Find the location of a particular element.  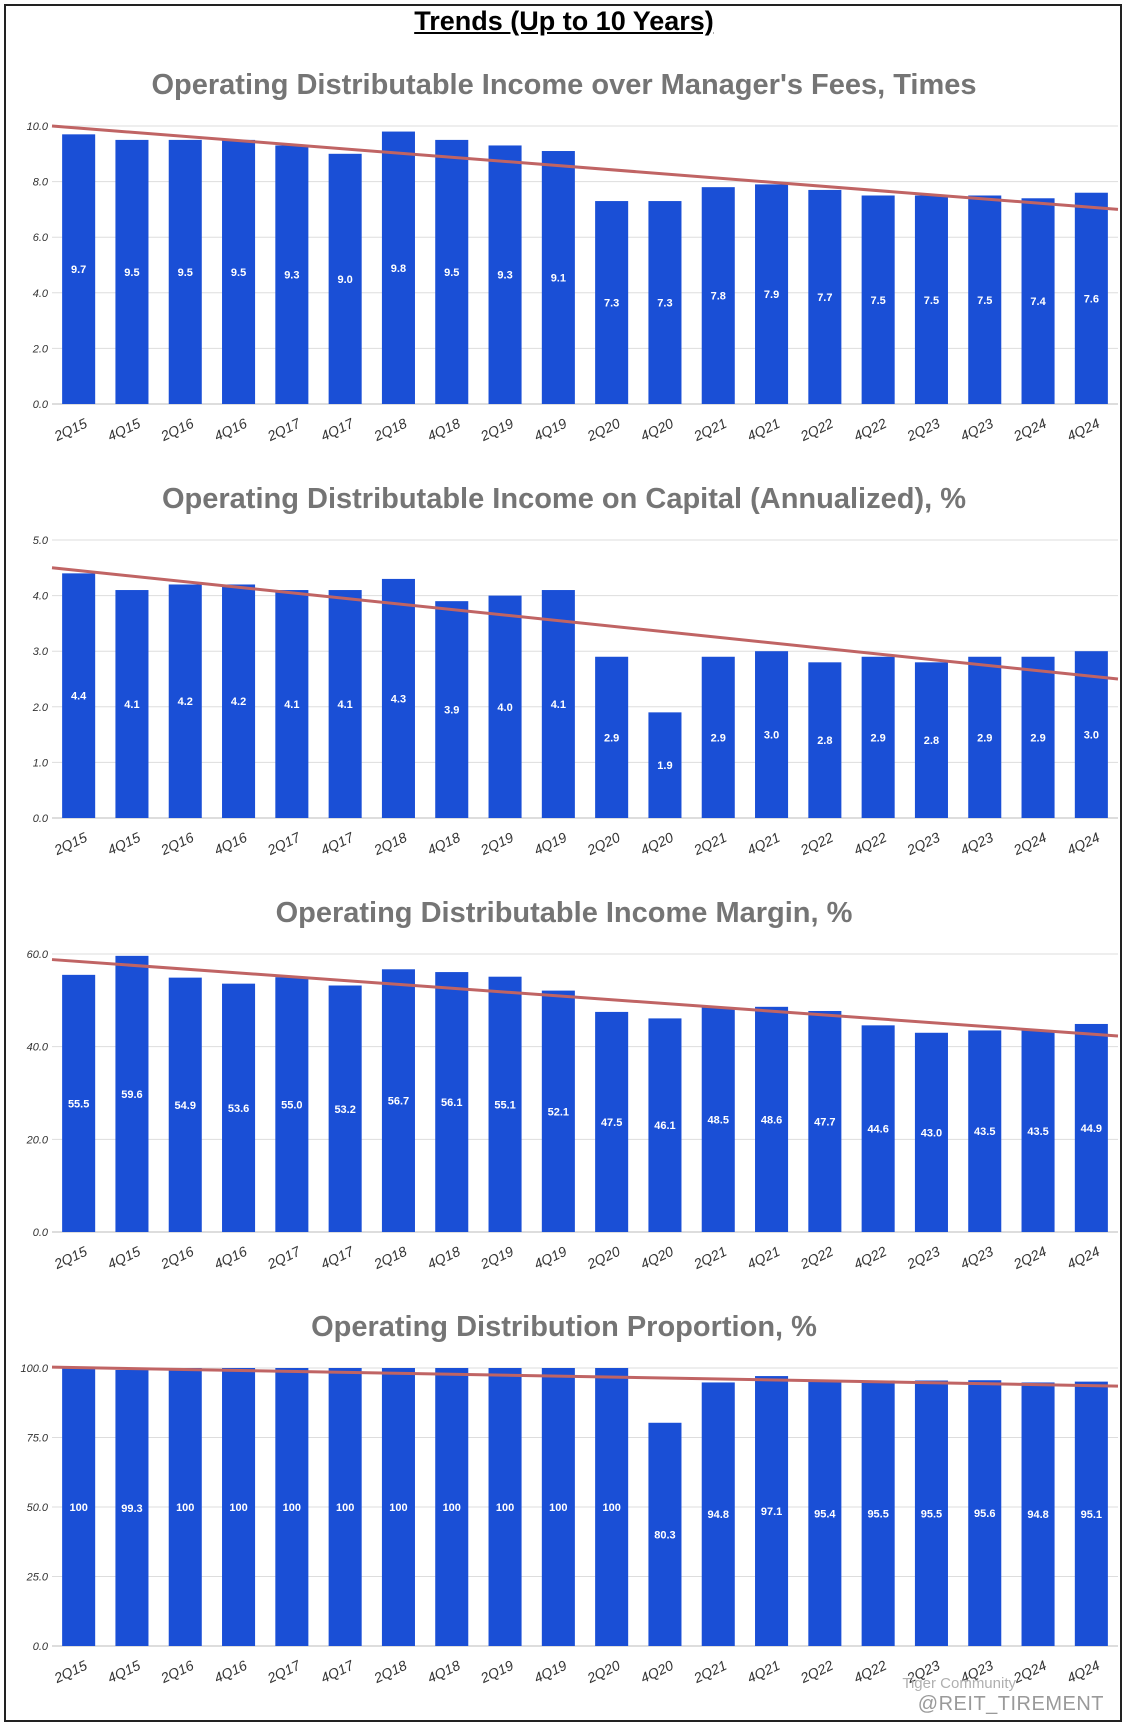

data-label: 7.9 is located at coordinates (771, 295).